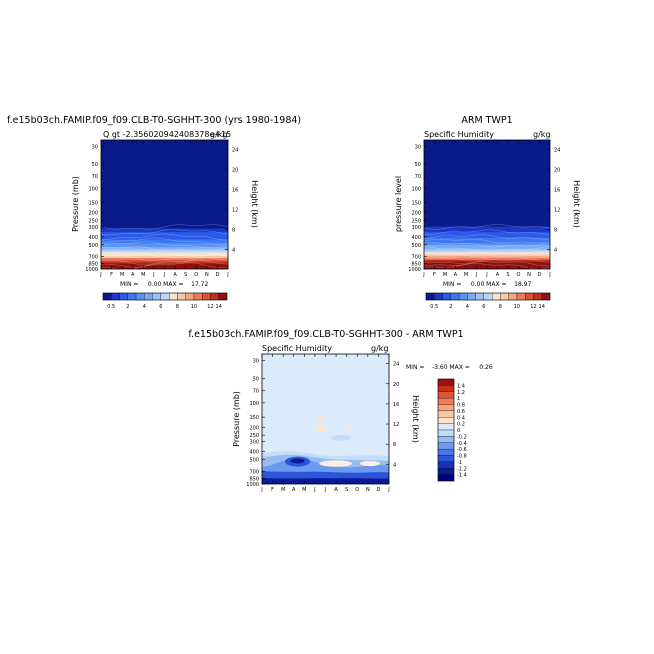  Describe the element at coordinates (555, 230) in the screenshot. I see `height-ticklabel: 8` at that location.